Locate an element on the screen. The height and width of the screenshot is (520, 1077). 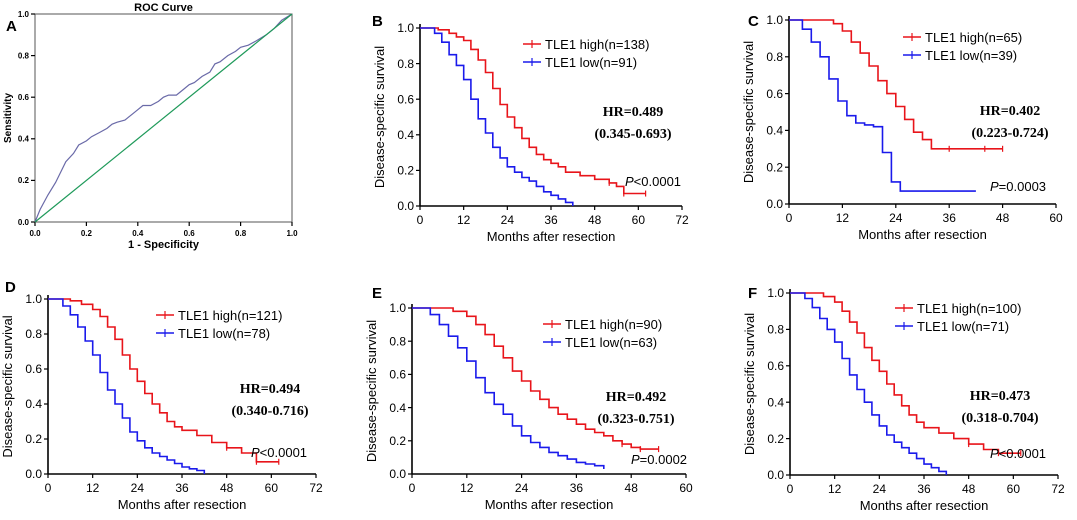
legend-label: TLE1 low(n=78) is located at coordinates (224, 333).